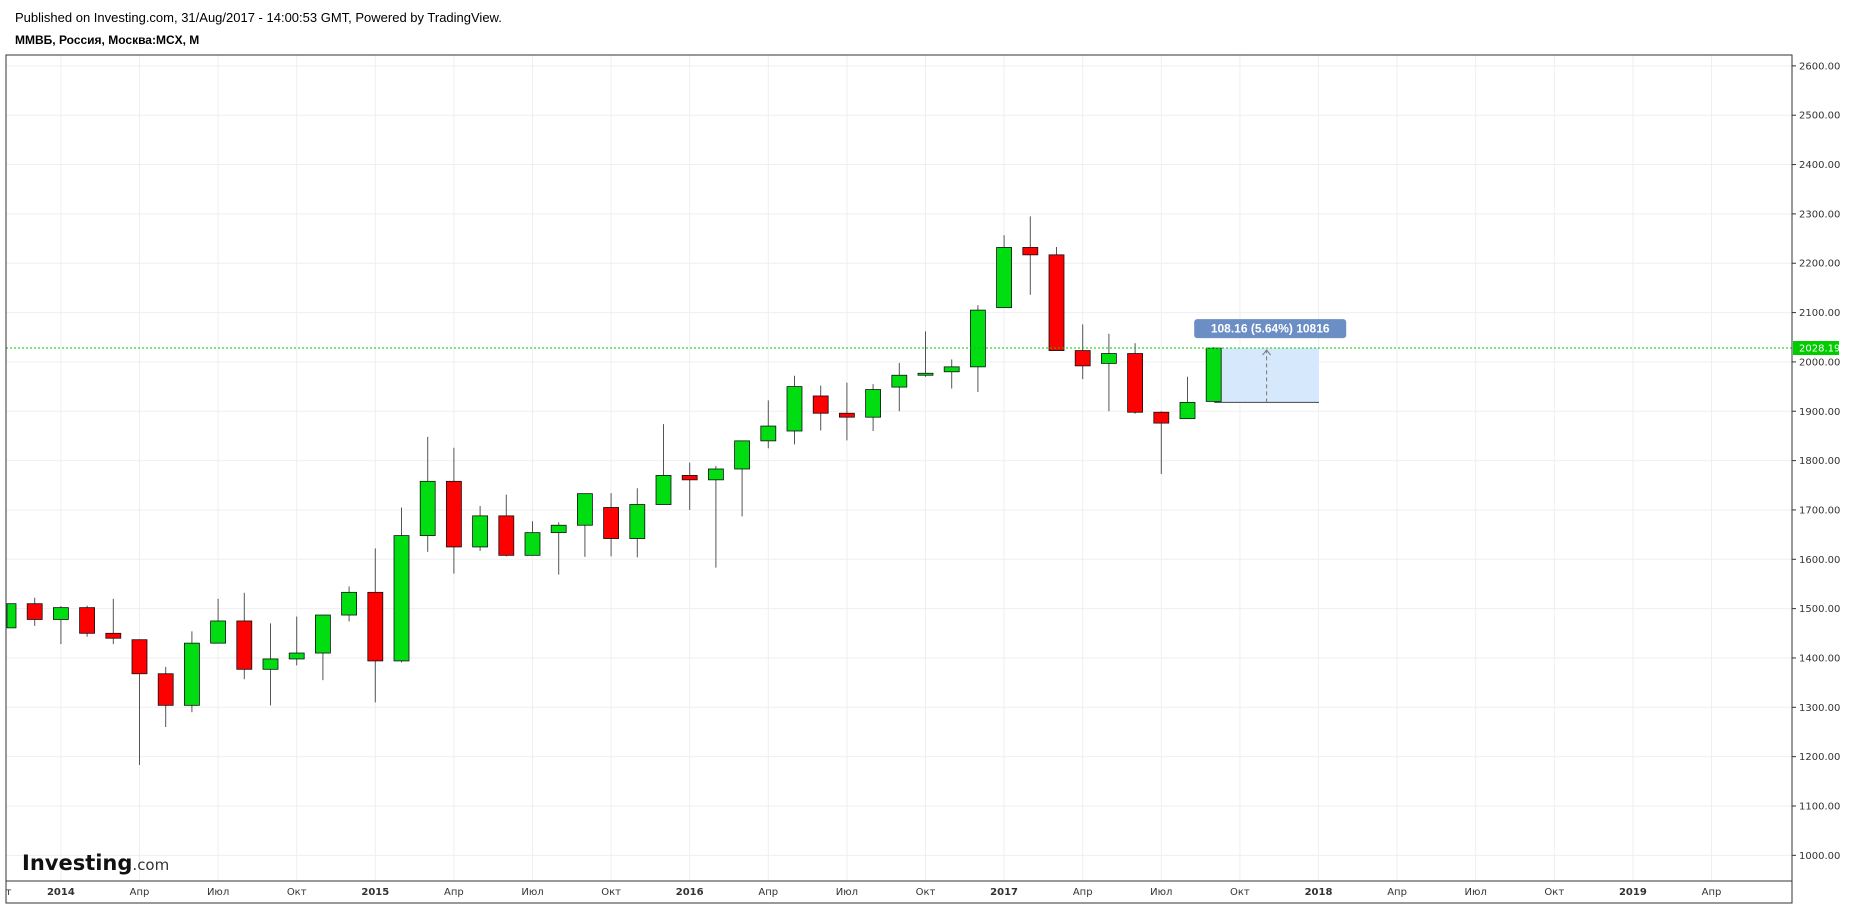 Image resolution: width=1853 pixels, height=905 pixels. Describe the element at coordinates (923, 337) in the screenshot. I see `overlay: 2028.19 108.16 (5.64%) 10816` at that location.